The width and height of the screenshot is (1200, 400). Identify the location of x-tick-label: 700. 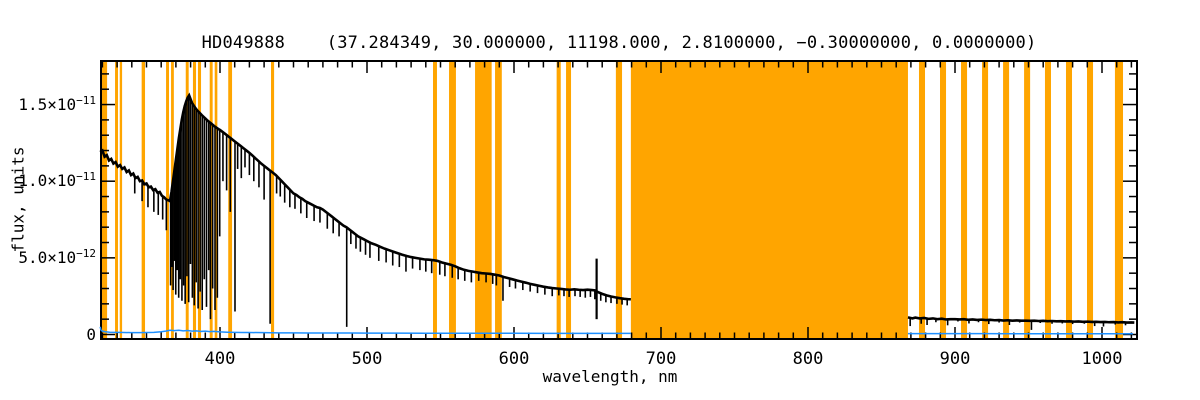
(661, 359).